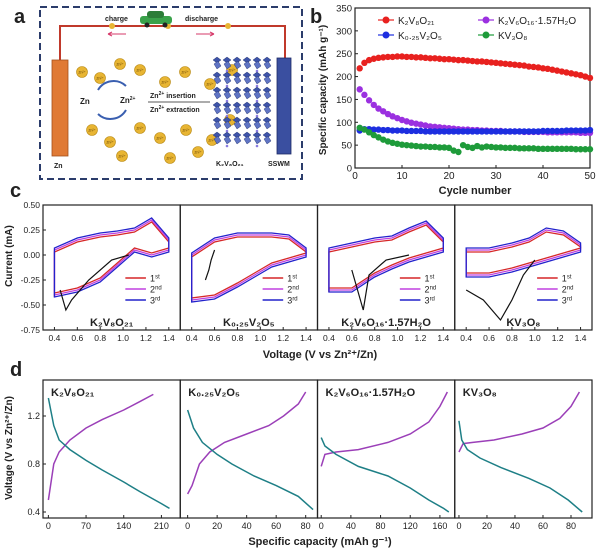 This screenshot has width=600, height=550. I want to click on discharge-curve, so click(385, 475).